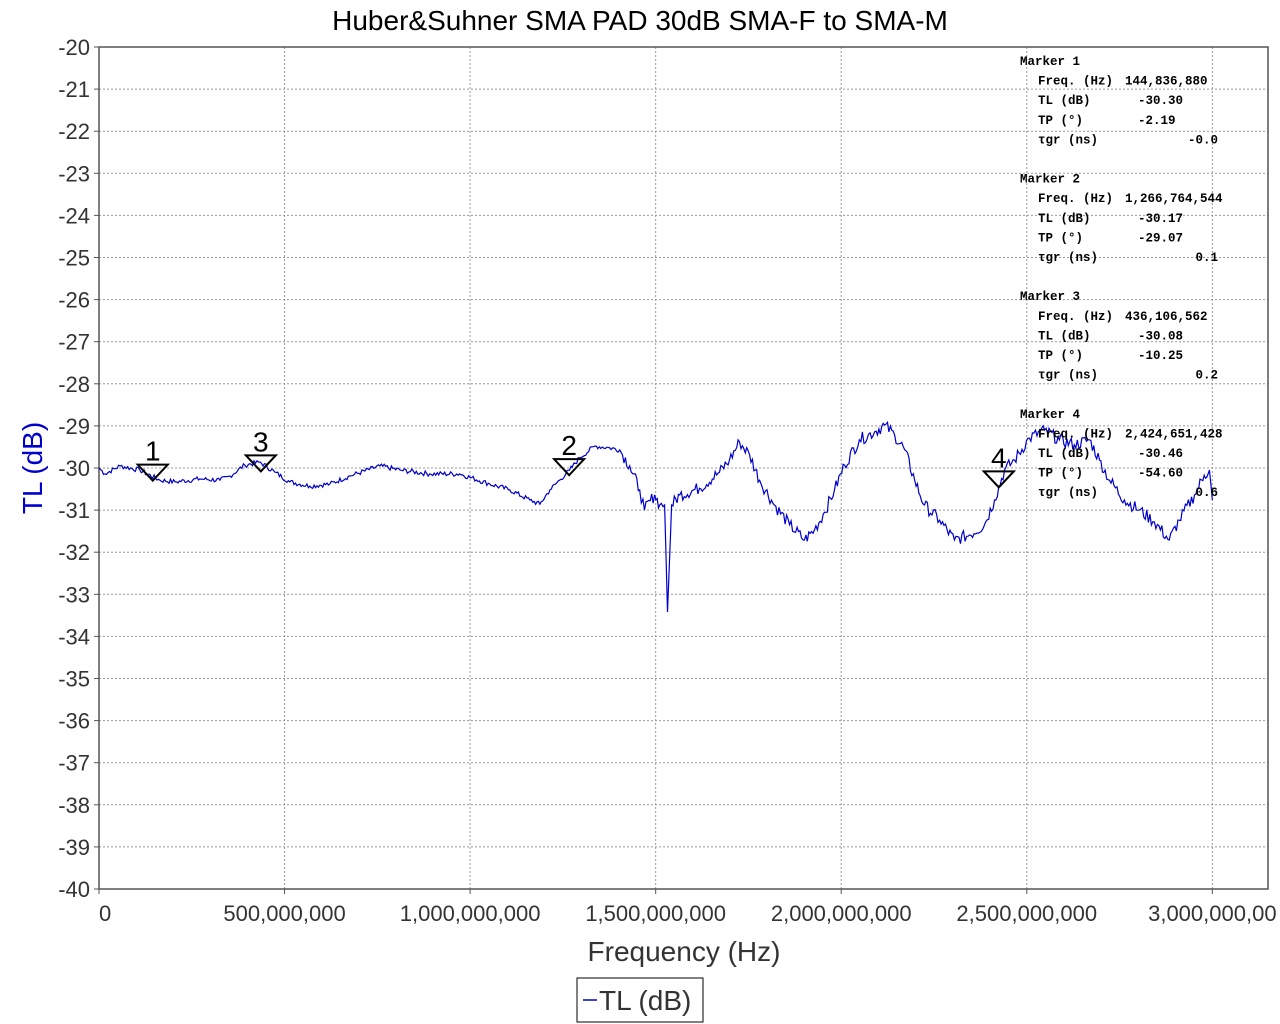  Describe the element at coordinates (1160, 356) in the screenshot. I see `marker-field-value: -10.25` at that location.